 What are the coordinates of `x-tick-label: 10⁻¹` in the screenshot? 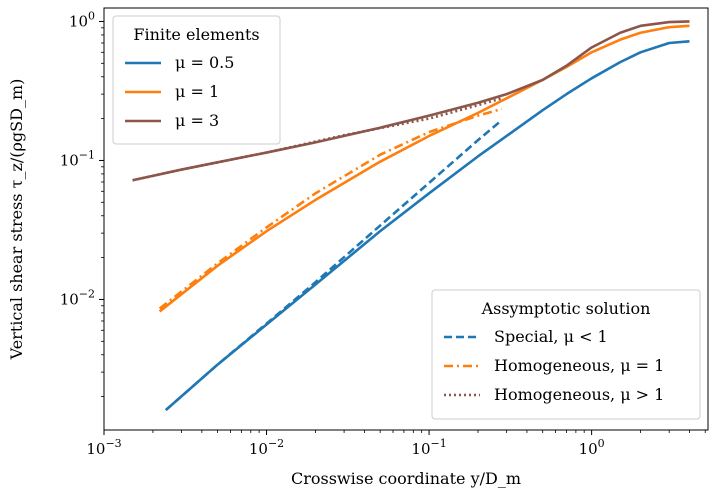 It's located at (428, 447).